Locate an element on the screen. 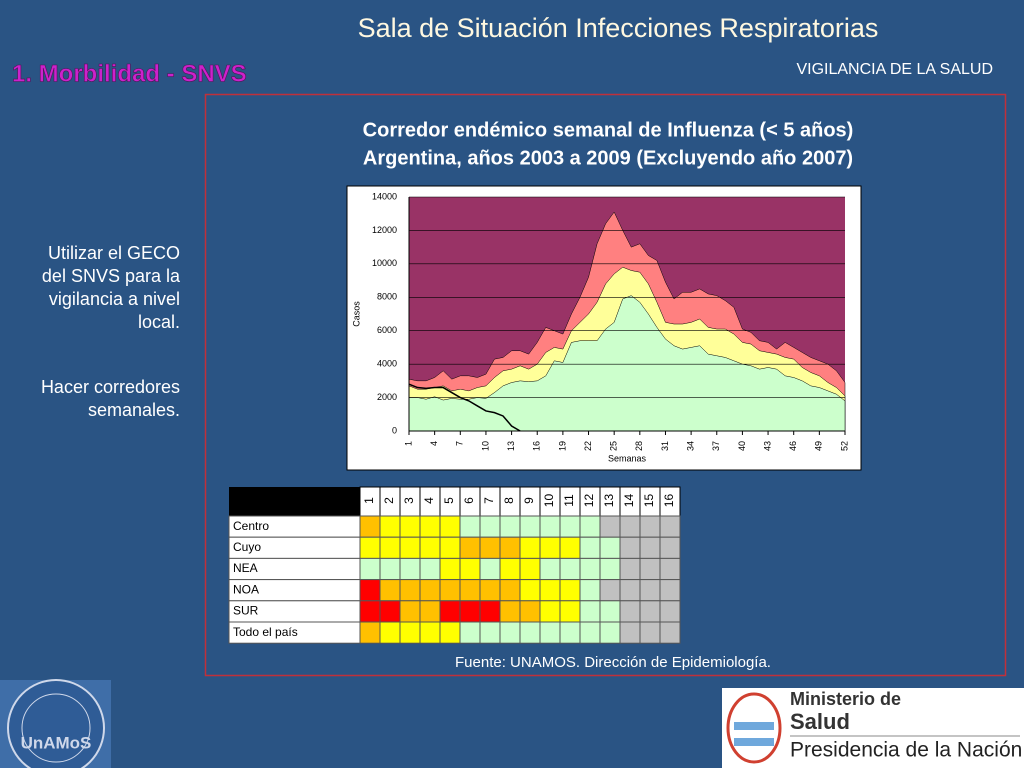 This screenshot has width=1024, height=768. coat-band is located at coordinates (754, 742).